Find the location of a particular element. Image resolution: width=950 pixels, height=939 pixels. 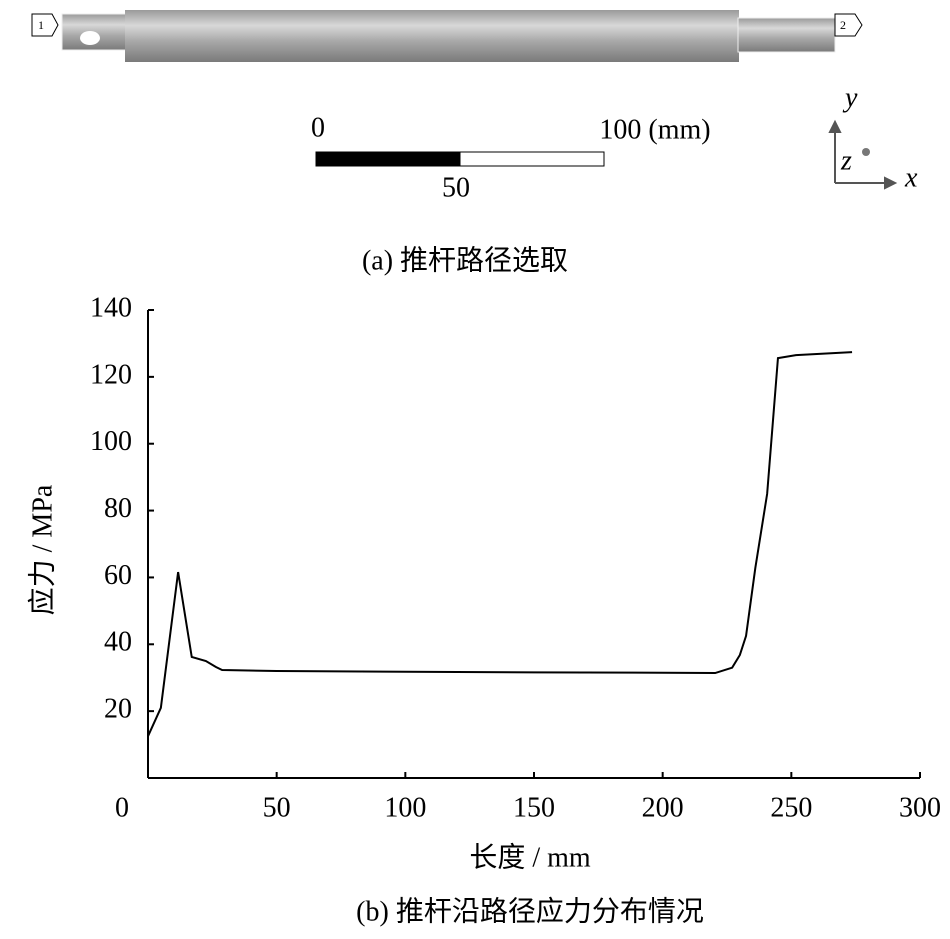

x-tick-label: 250 is located at coordinates (791, 807).